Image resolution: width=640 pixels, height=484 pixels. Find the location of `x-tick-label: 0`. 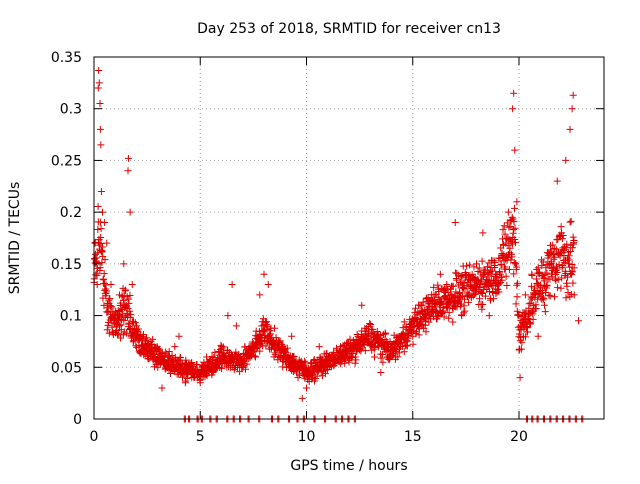

x-tick-label: 0 is located at coordinates (94, 437).